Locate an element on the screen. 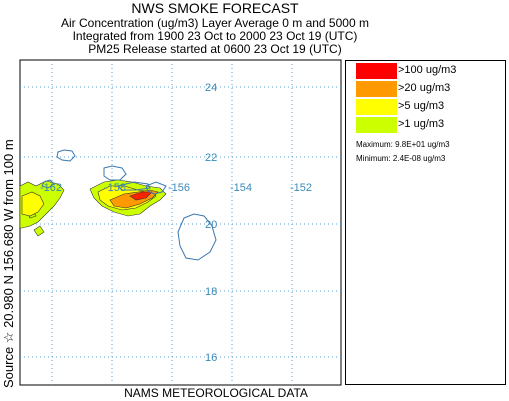 The width and height of the screenshot is (509, 401). coast-oahu is located at coordinates (115, 173).